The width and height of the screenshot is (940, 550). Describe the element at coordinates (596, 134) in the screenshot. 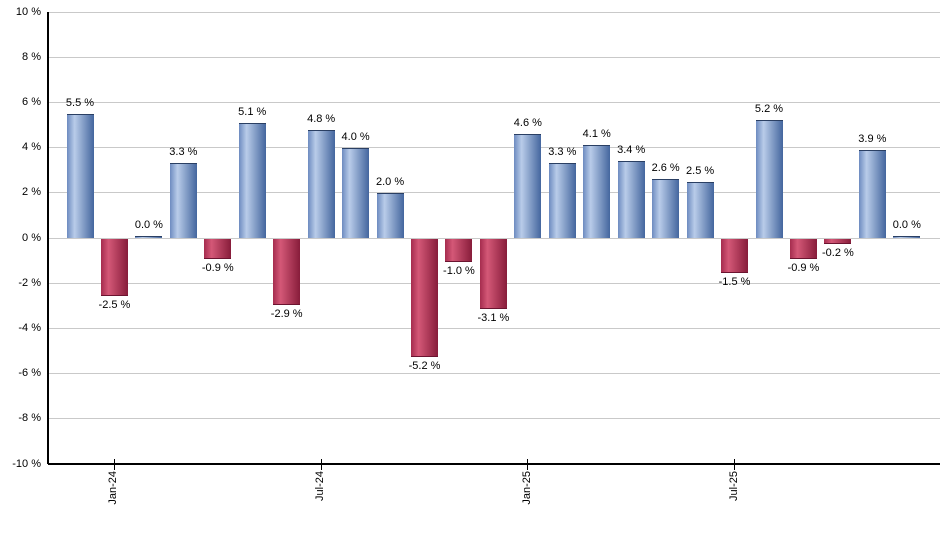

I see `bar-value-label: 4.1 %` at that location.